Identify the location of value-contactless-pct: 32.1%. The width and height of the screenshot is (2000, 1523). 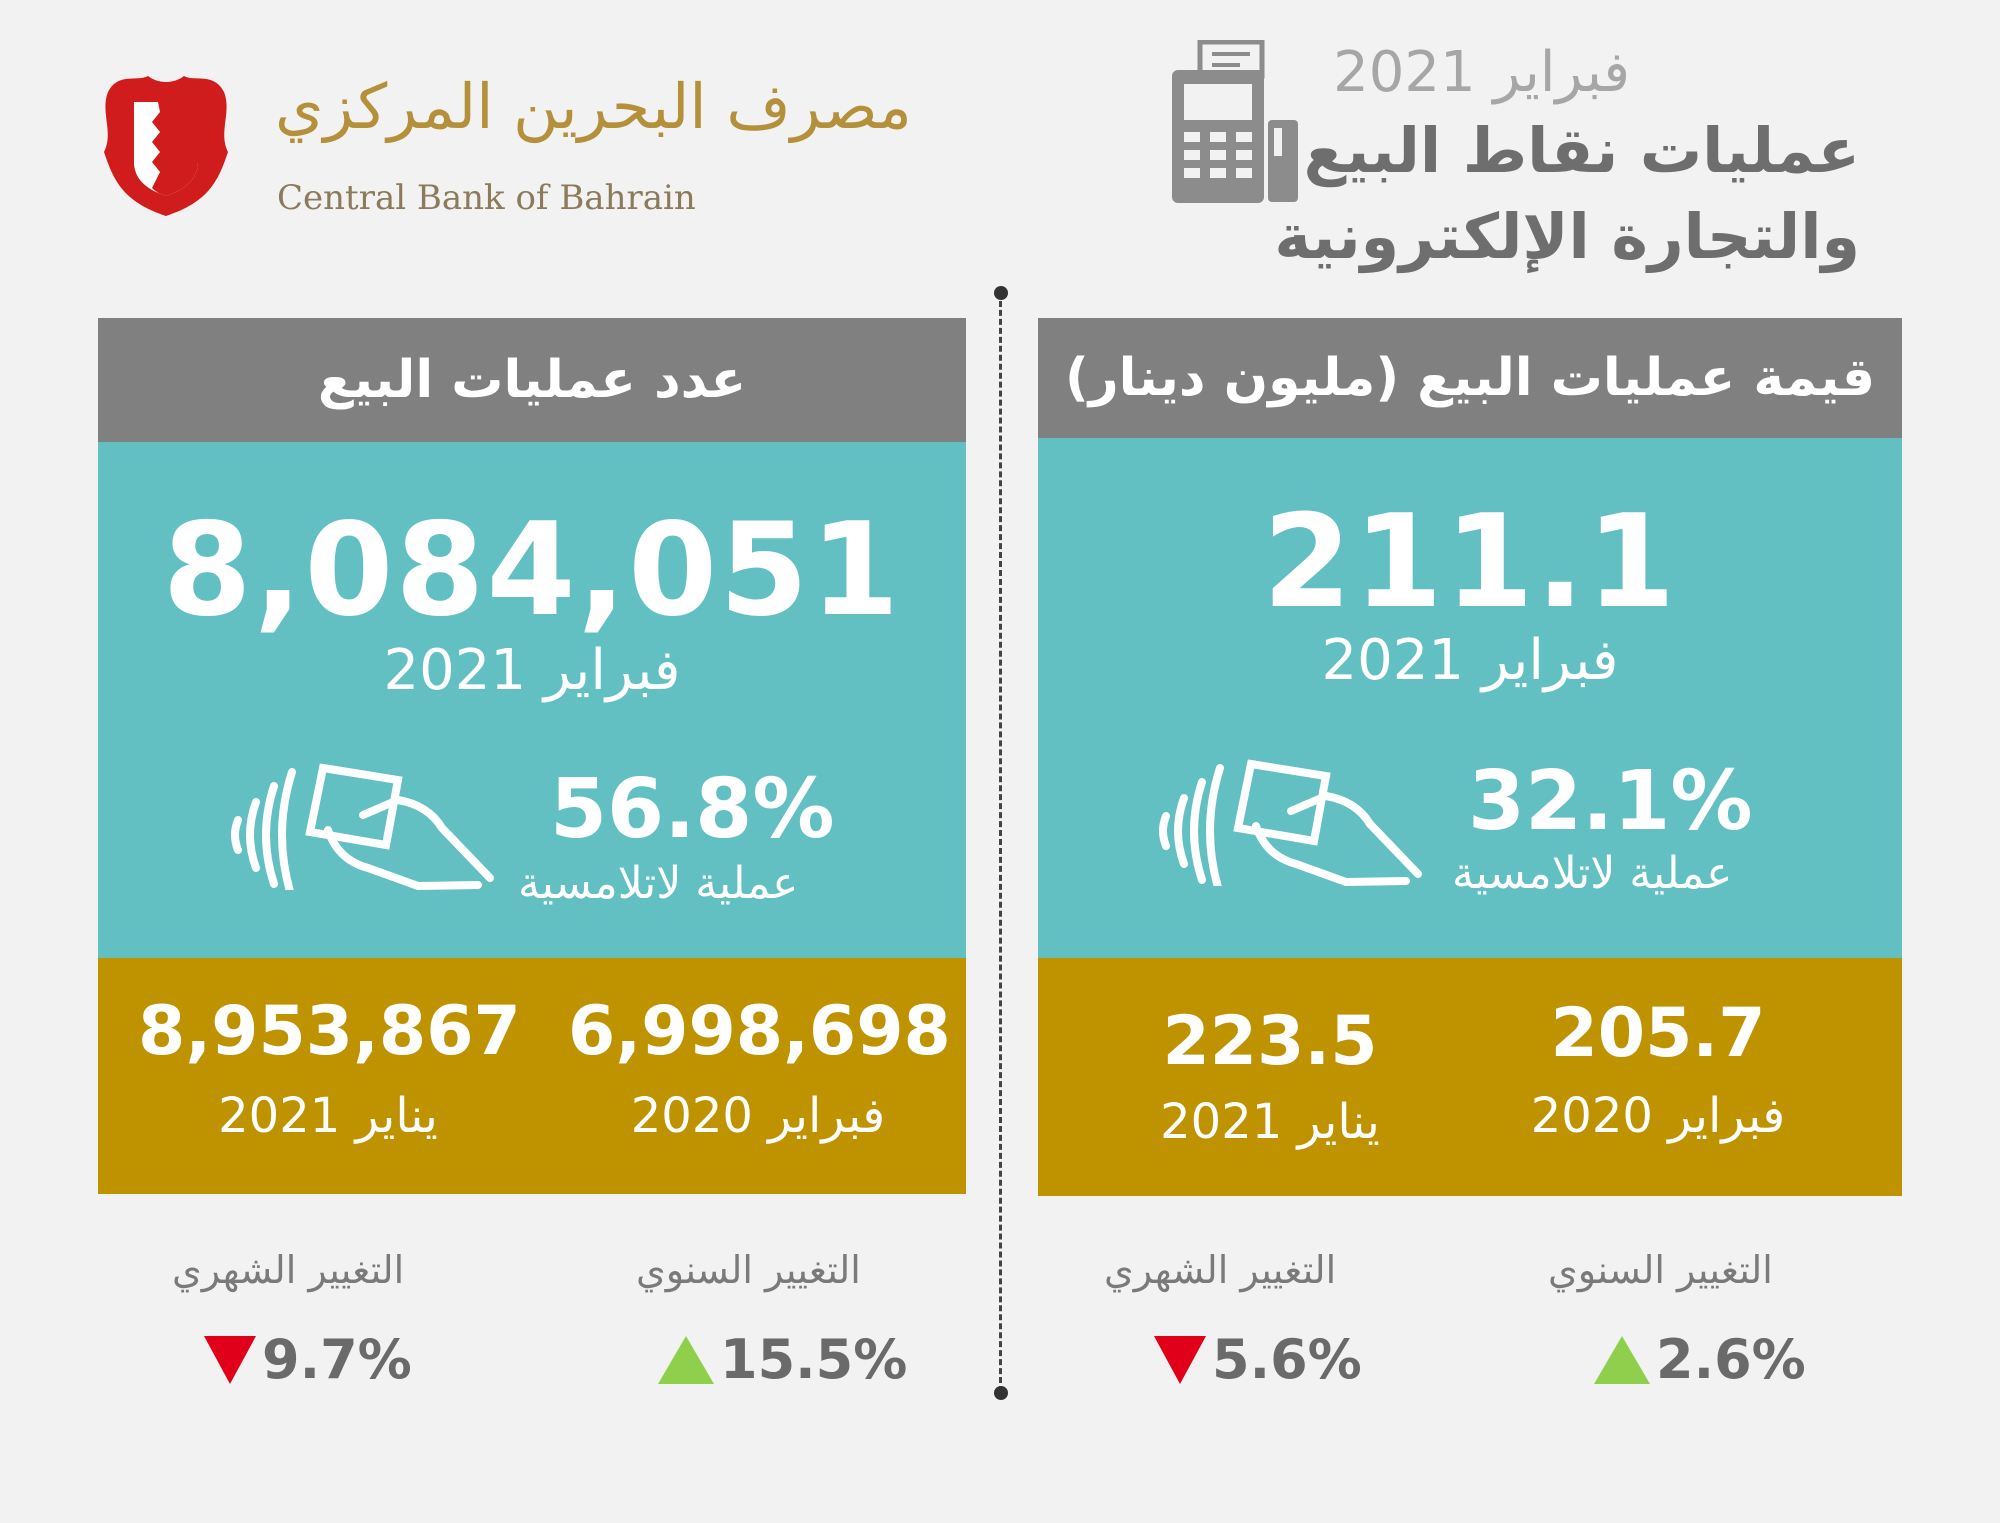
(1610, 801).